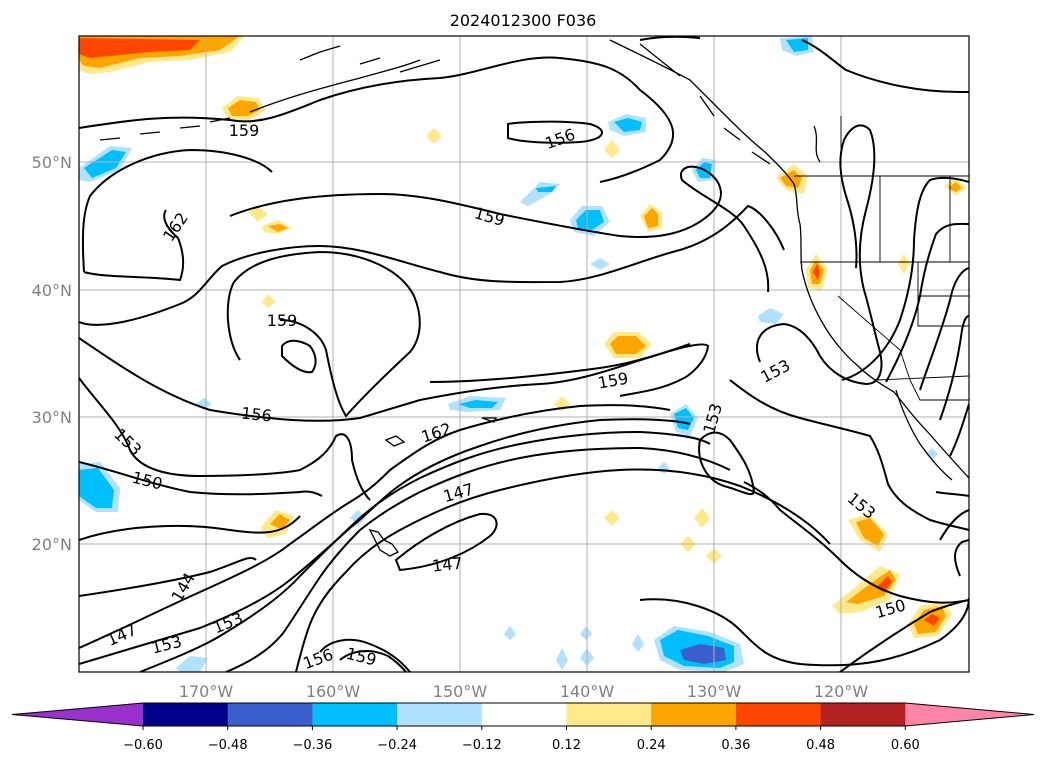 Image resolution: width=1047 pixels, height=765 pixels. What do you see at coordinates (77, 714) in the screenshot?
I see `colorbar-extension-min` at bounding box center [77, 714].